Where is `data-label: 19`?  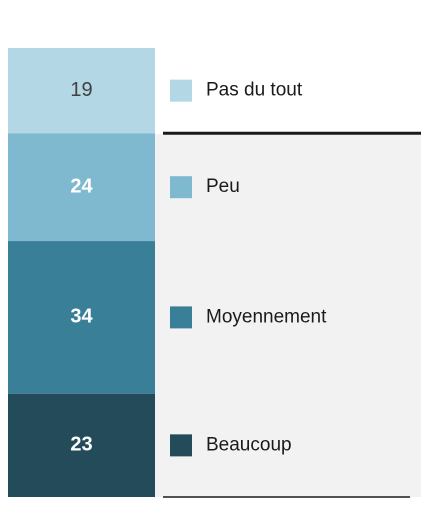 data-label: 19 is located at coordinates (81, 90).